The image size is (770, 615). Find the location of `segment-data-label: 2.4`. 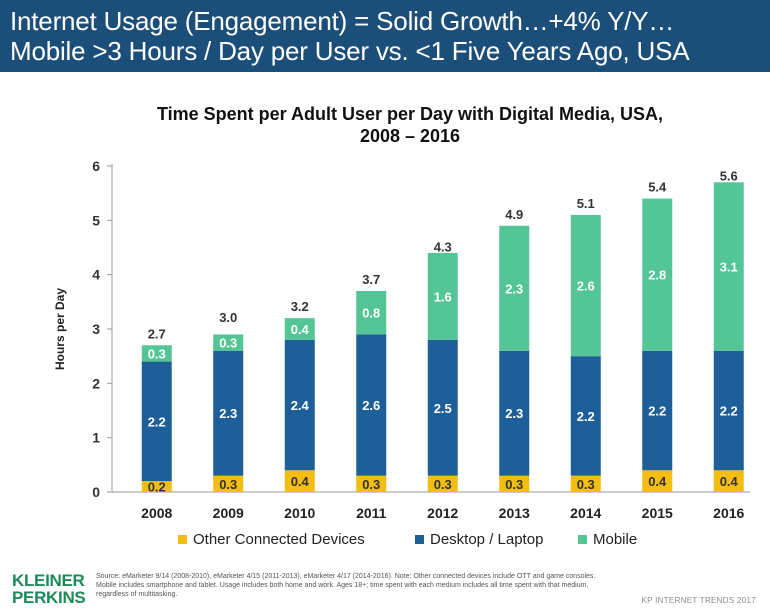

segment-data-label: 2.4 is located at coordinates (300, 405).